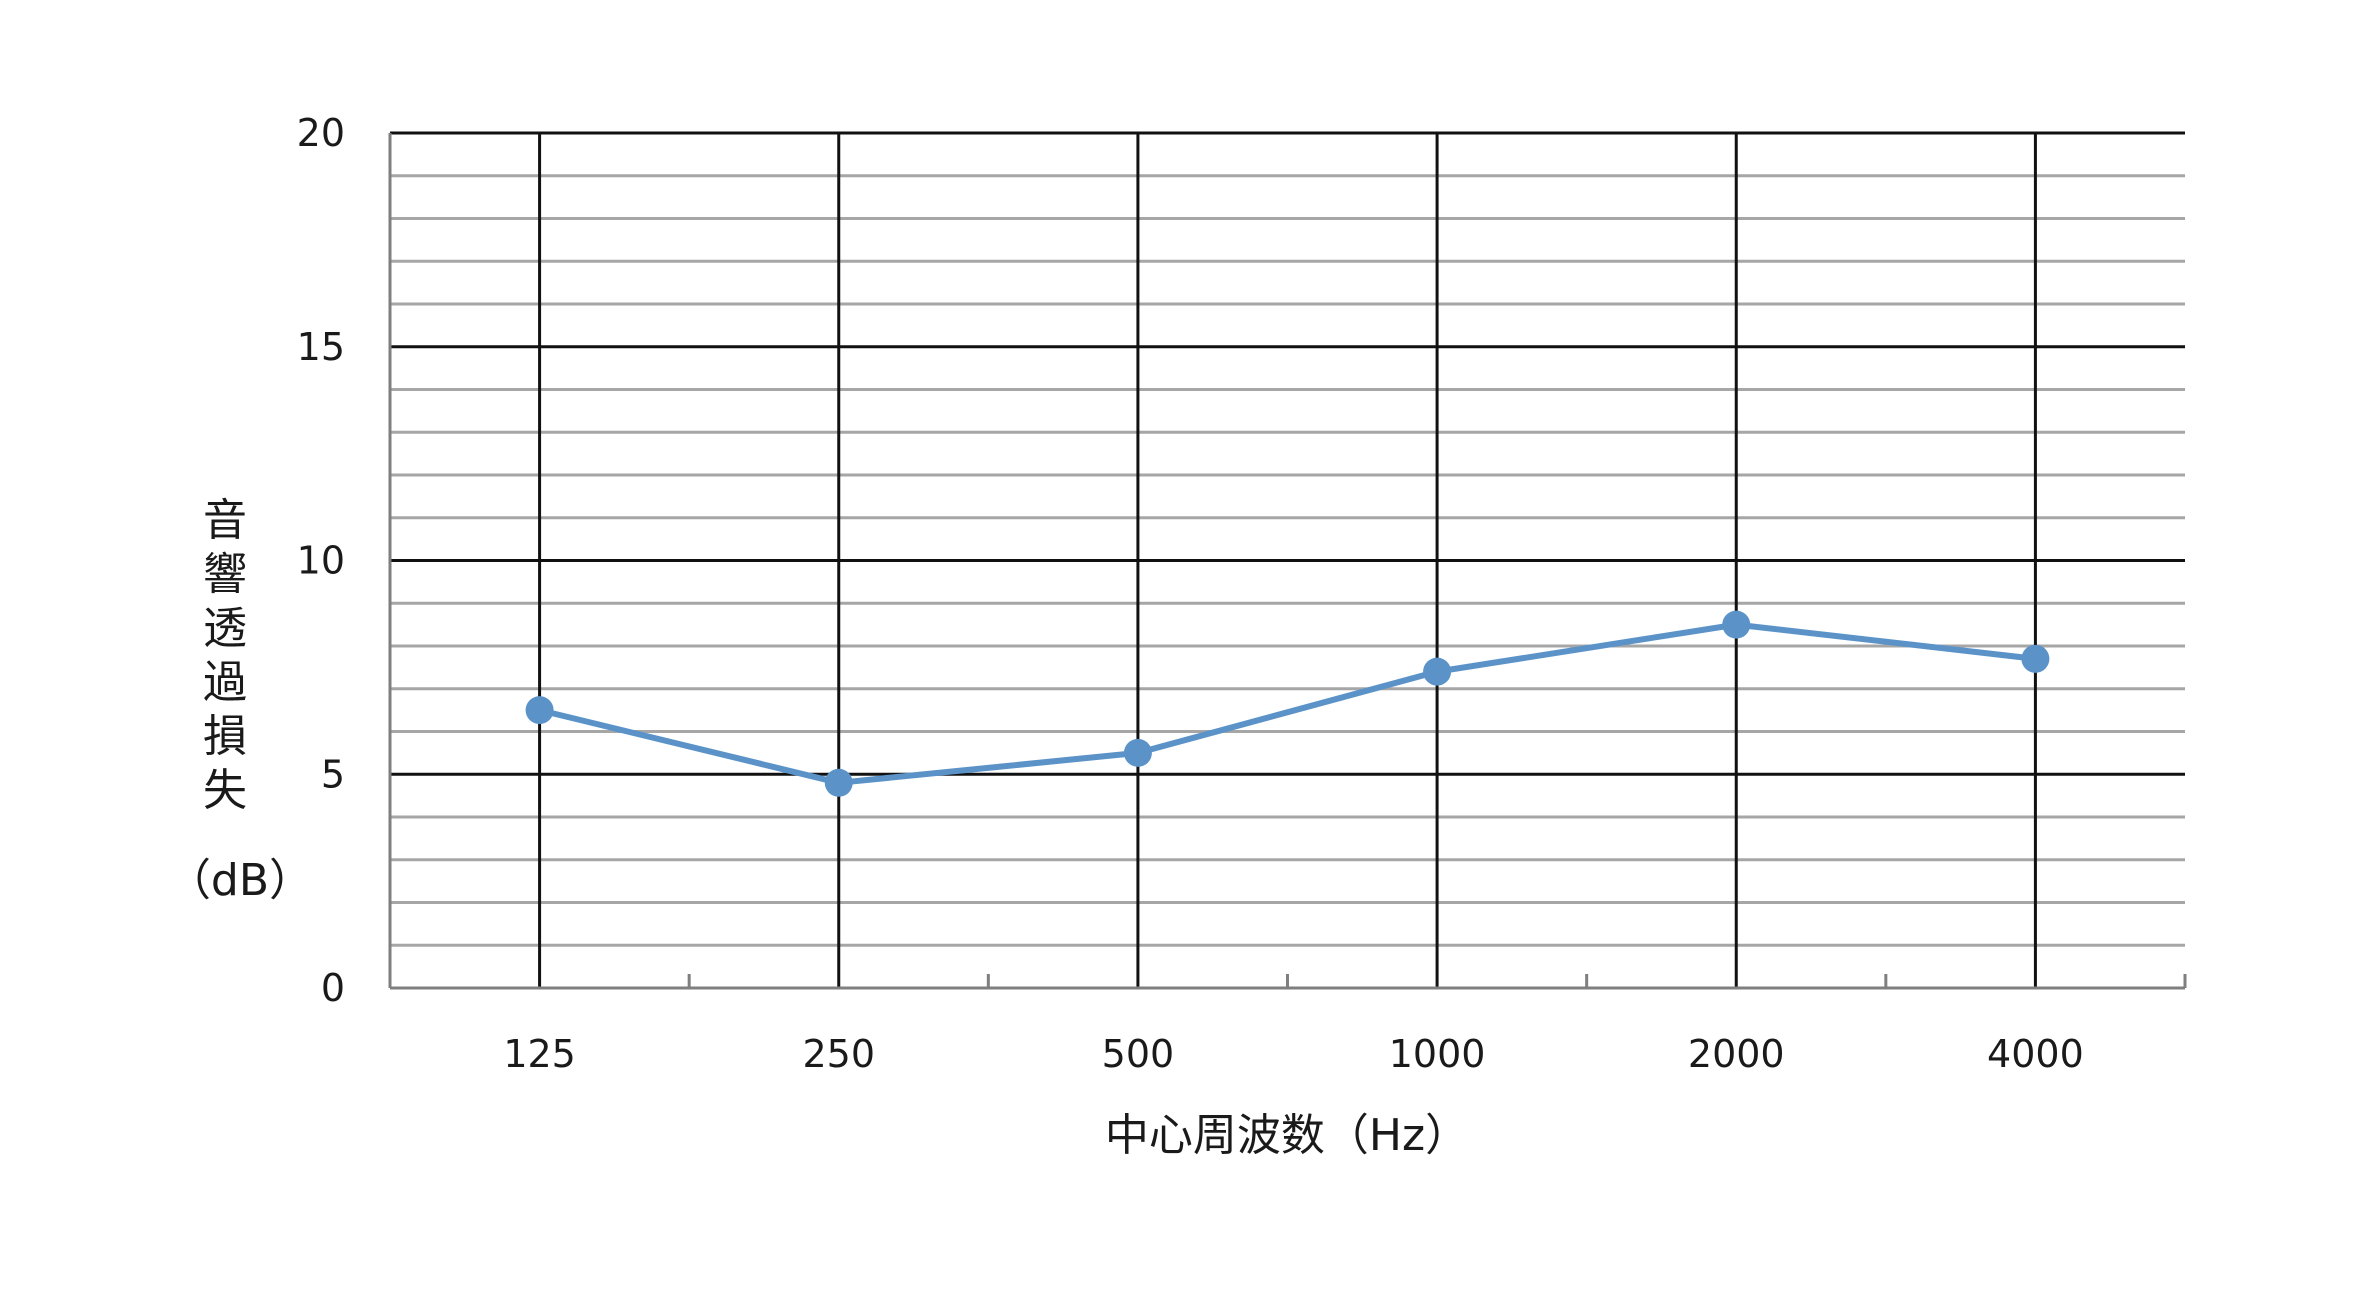  What do you see at coordinates (2035, 1054) in the screenshot?
I see `x-tick-label: 4000` at bounding box center [2035, 1054].